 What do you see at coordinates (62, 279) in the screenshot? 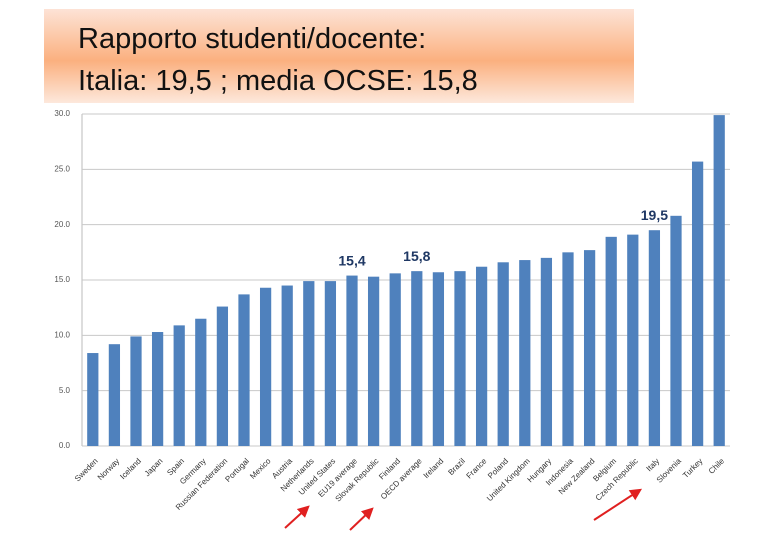
I see `y-tick-label: 15.0` at bounding box center [62, 279].